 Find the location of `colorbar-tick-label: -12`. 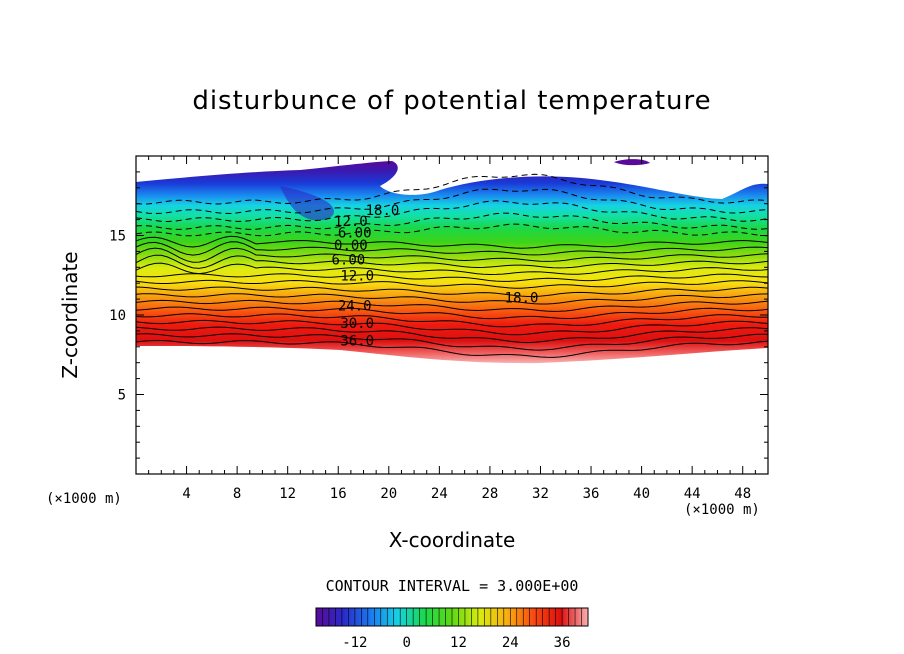

colorbar-tick-label: -12 is located at coordinates (354, 643).